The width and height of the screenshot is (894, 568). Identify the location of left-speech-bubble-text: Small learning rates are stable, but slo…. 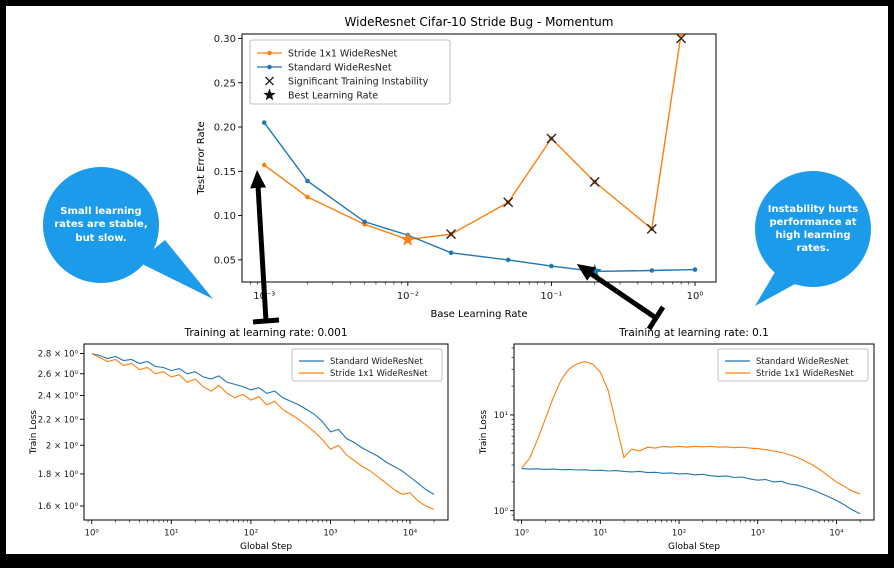
(101, 225).